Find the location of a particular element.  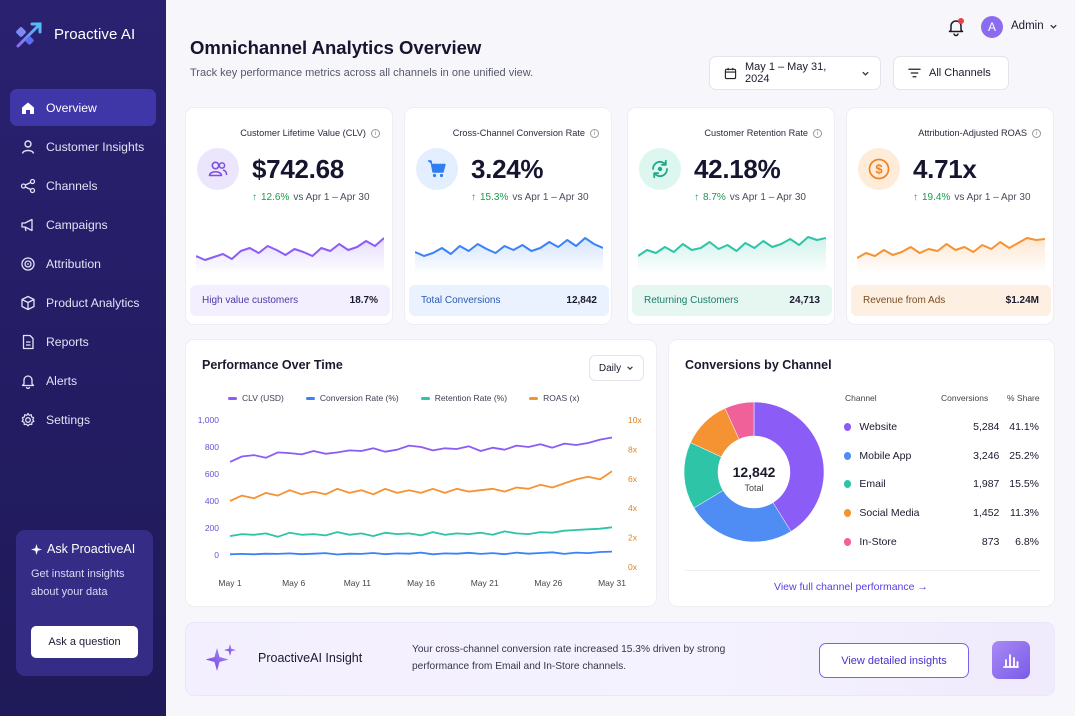

kpi-footer-value: 18.7% is located at coordinates (363, 300).